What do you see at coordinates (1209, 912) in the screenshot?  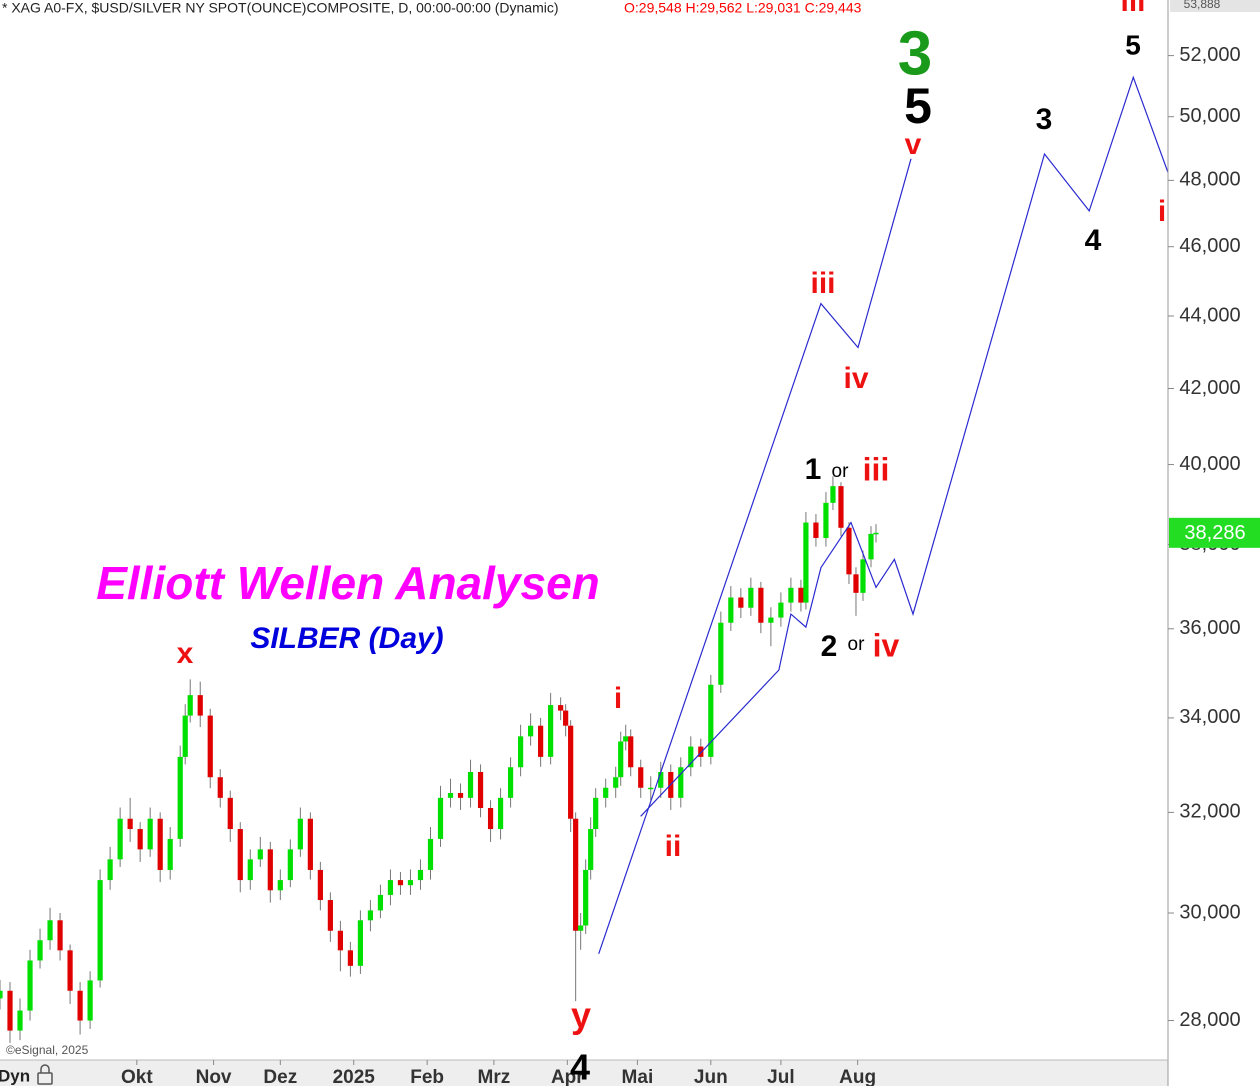 I see `y-tick-label: 30,000` at bounding box center [1209, 912].